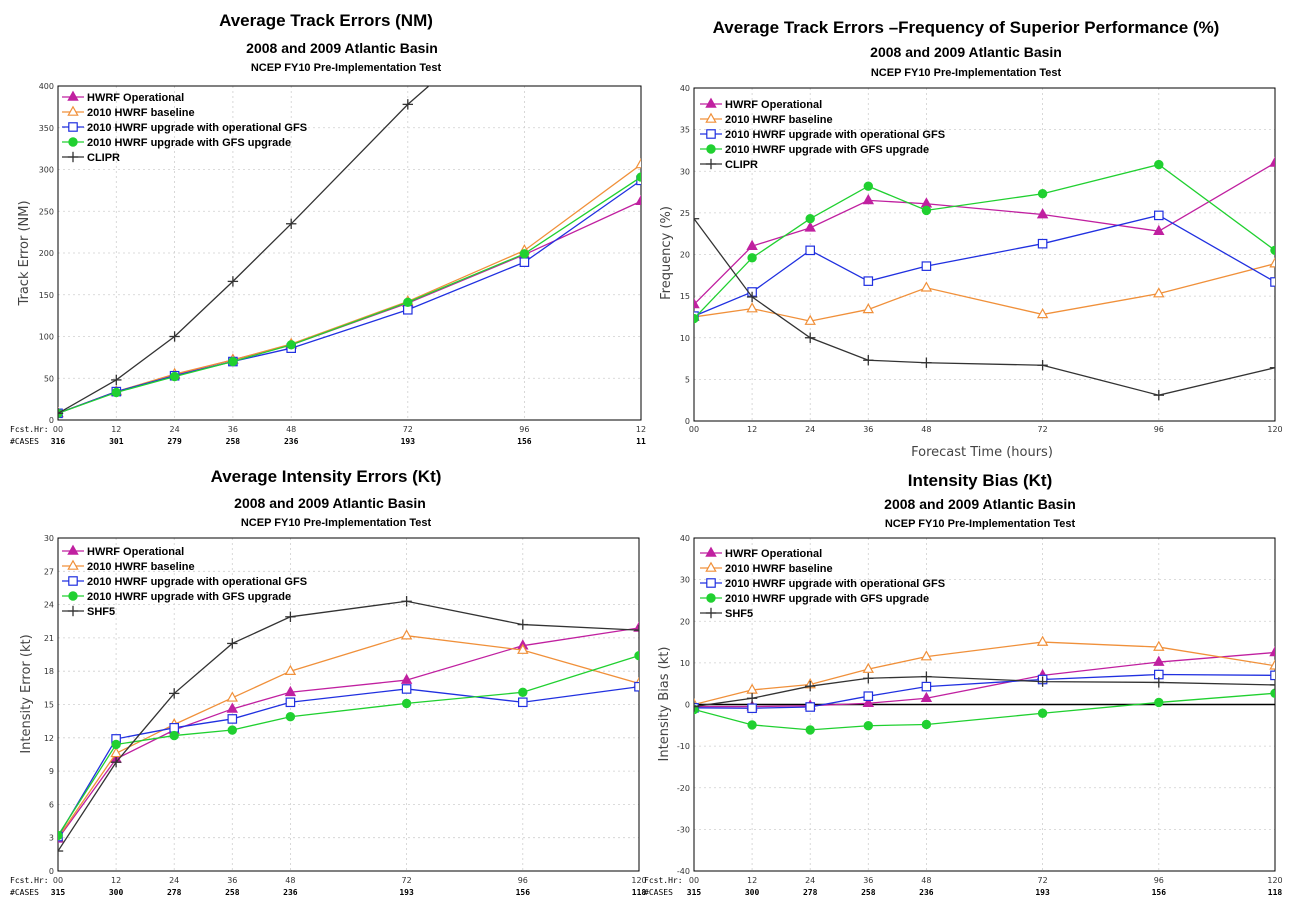 The height and width of the screenshot is (902, 1297). Describe the element at coordinates (523, 880) in the screenshot. I see `x-tick-label: 96` at that location.